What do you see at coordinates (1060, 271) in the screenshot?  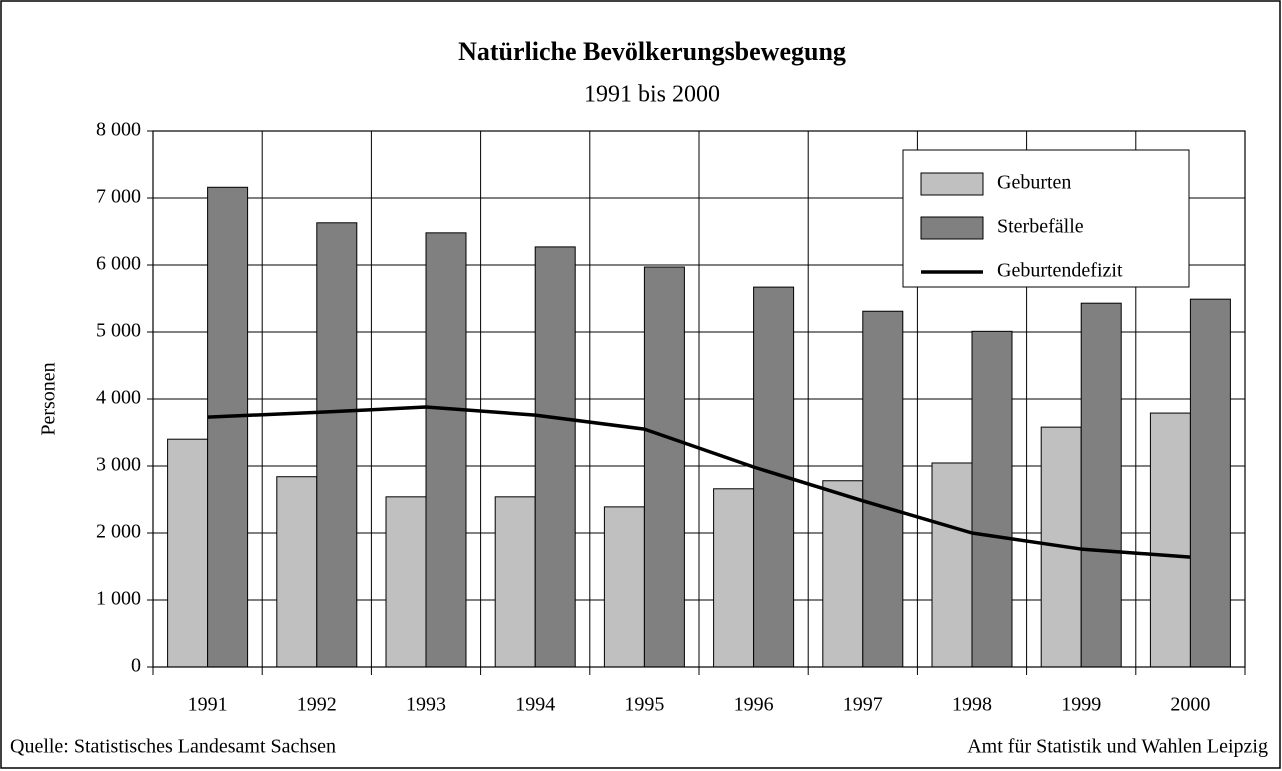 I see `legend-label: Geburtendefizit` at bounding box center [1060, 271].